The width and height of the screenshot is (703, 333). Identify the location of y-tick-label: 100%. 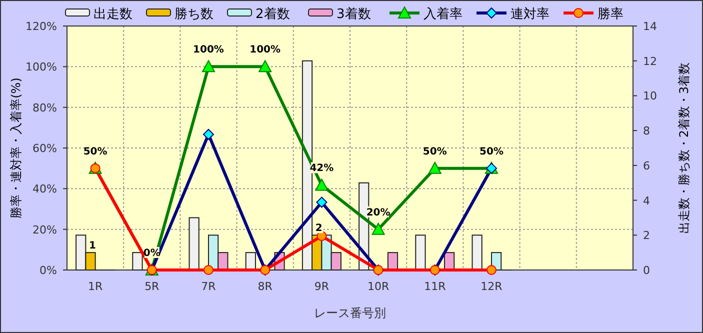
(41, 67).